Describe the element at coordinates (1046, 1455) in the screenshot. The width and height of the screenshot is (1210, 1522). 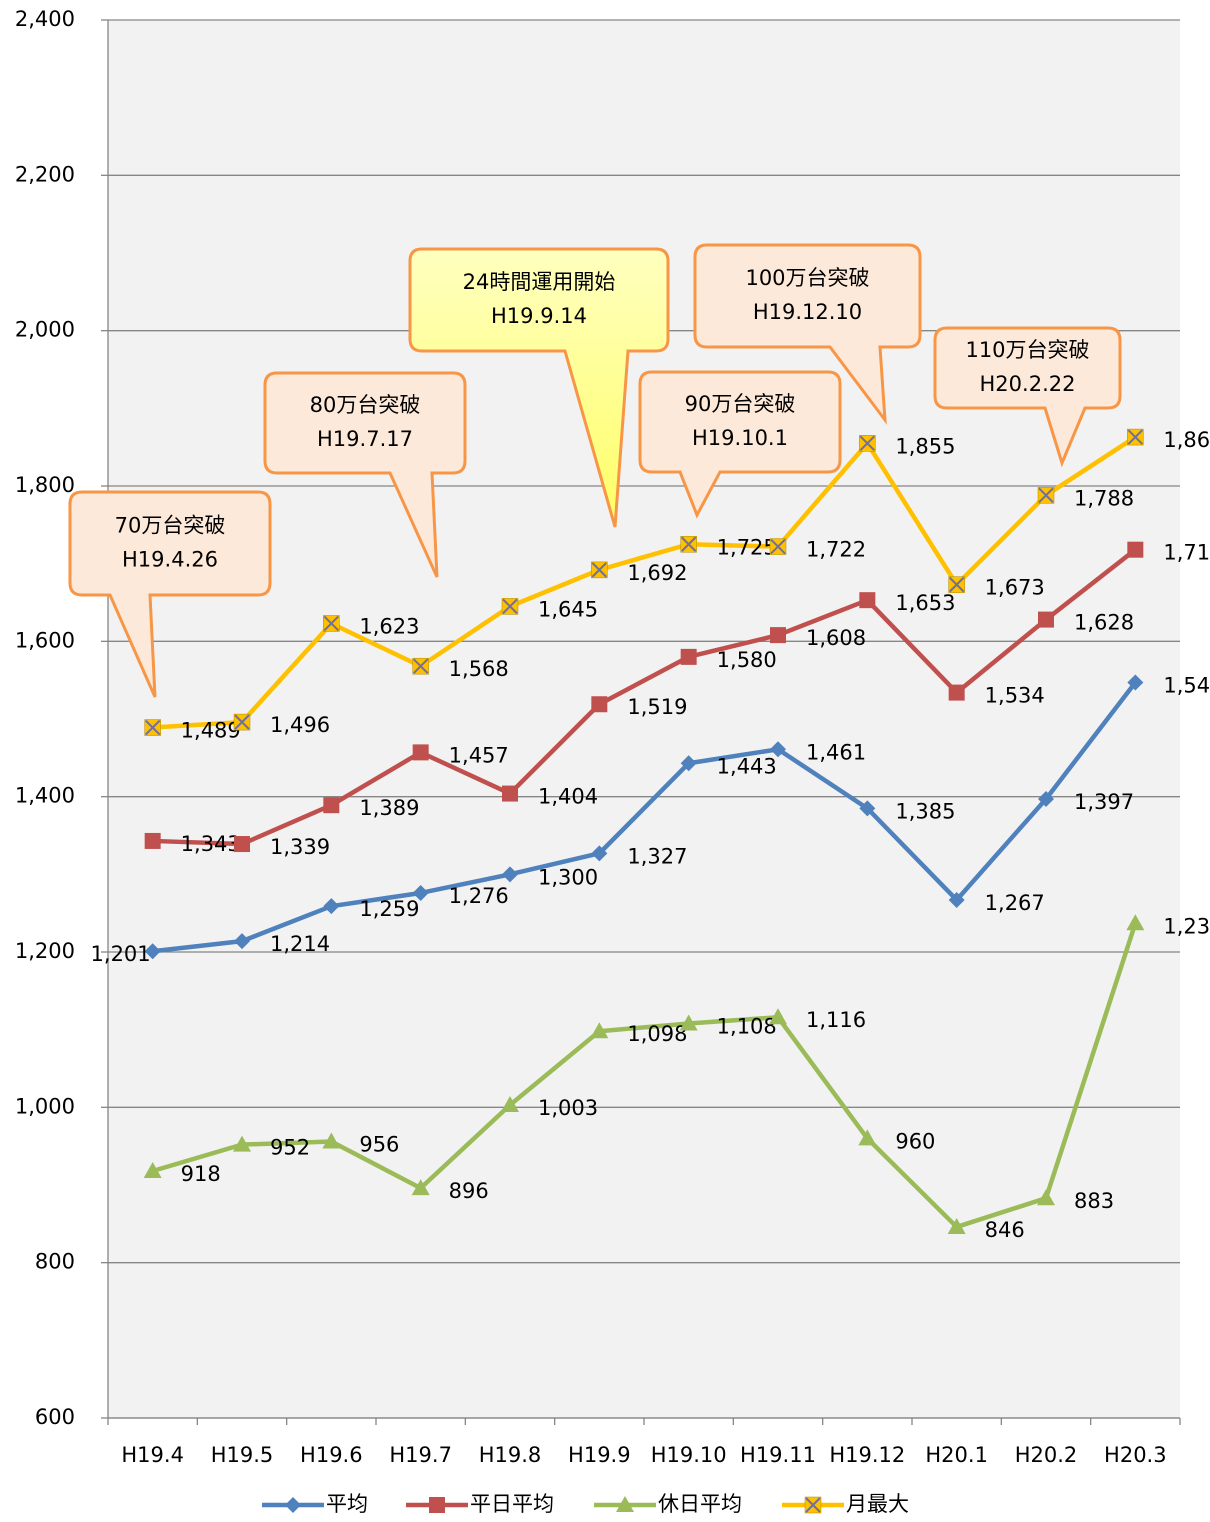
I see `x-tick-label: H20.2` at that location.